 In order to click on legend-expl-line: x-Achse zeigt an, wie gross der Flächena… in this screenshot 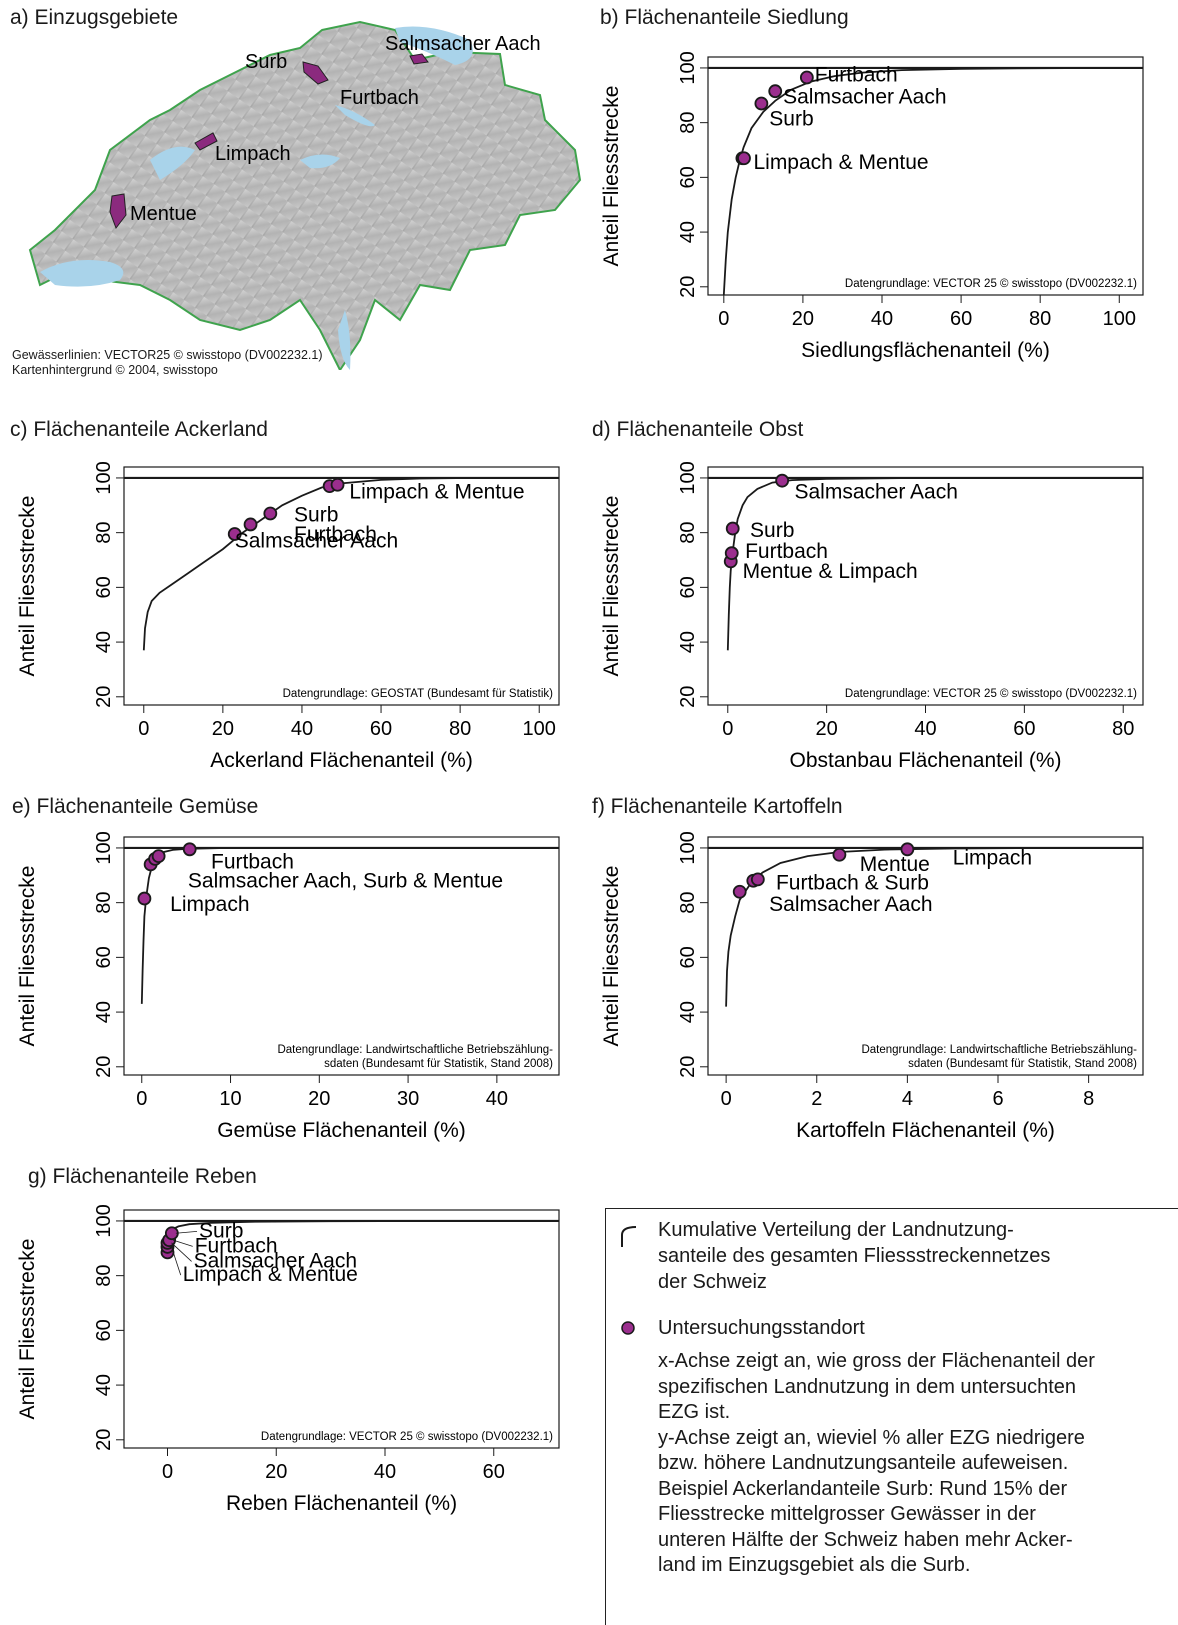, I will do `click(876, 1361)`.